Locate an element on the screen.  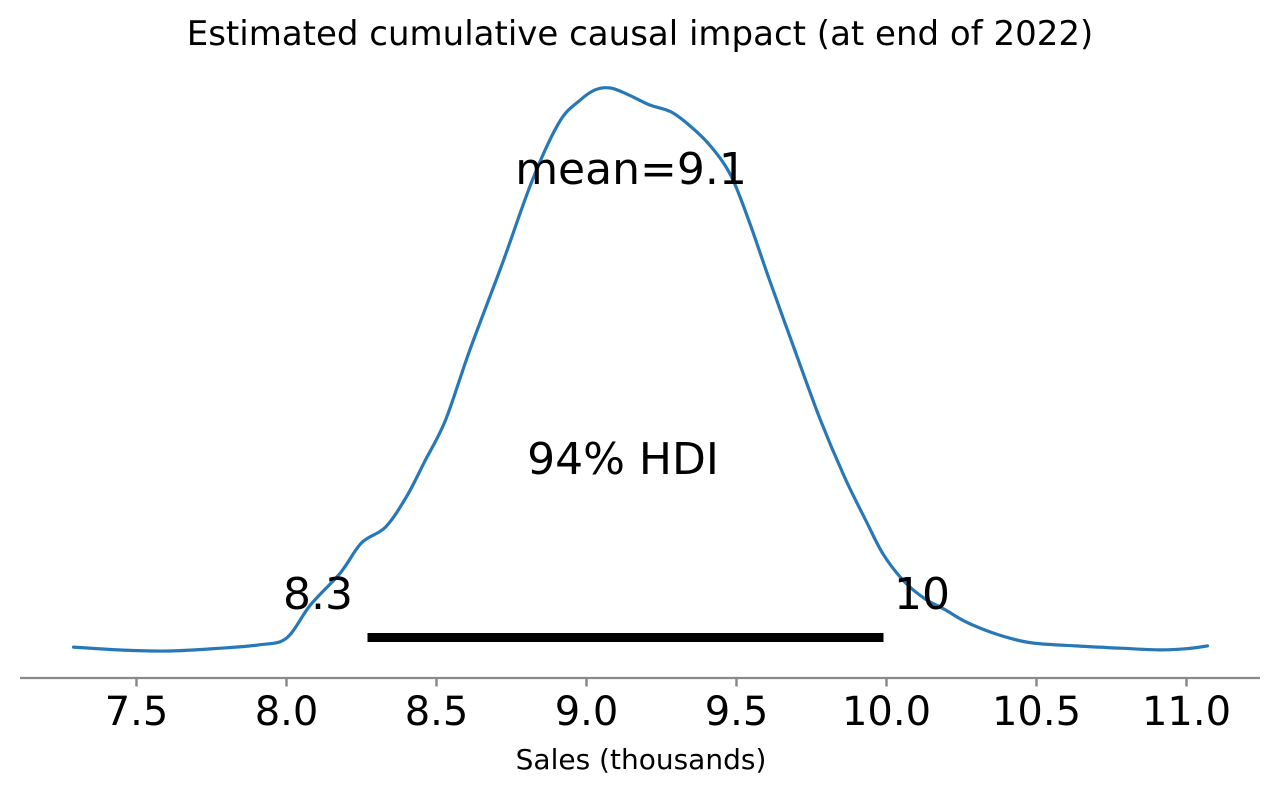
hdi-upper-bound-label: 10 is located at coordinates (922, 594).